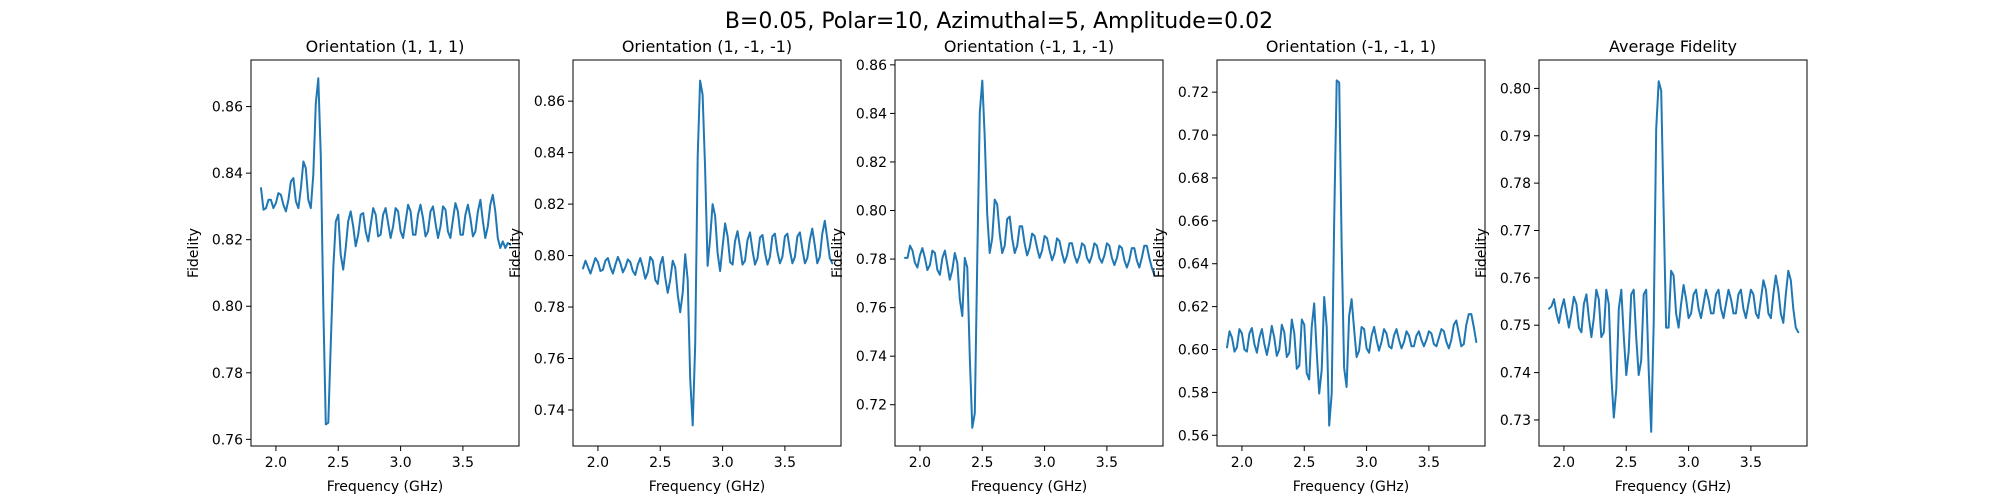 The height and width of the screenshot is (500, 2000). I want to click on y-tick-label: 0.79, so click(1515, 137).